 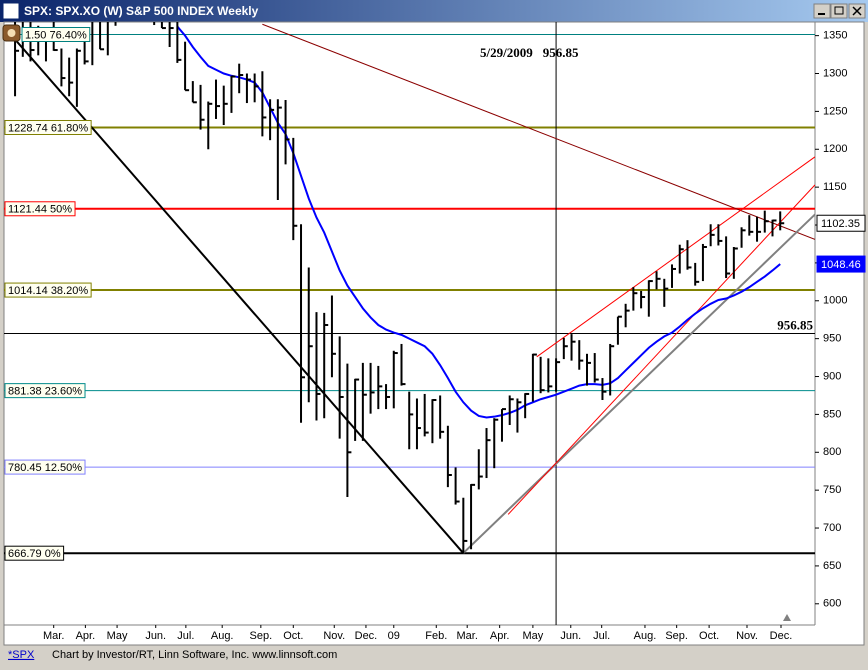 What do you see at coordinates (832, 339) in the screenshot?
I see `y-tick-label: 950` at bounding box center [832, 339].